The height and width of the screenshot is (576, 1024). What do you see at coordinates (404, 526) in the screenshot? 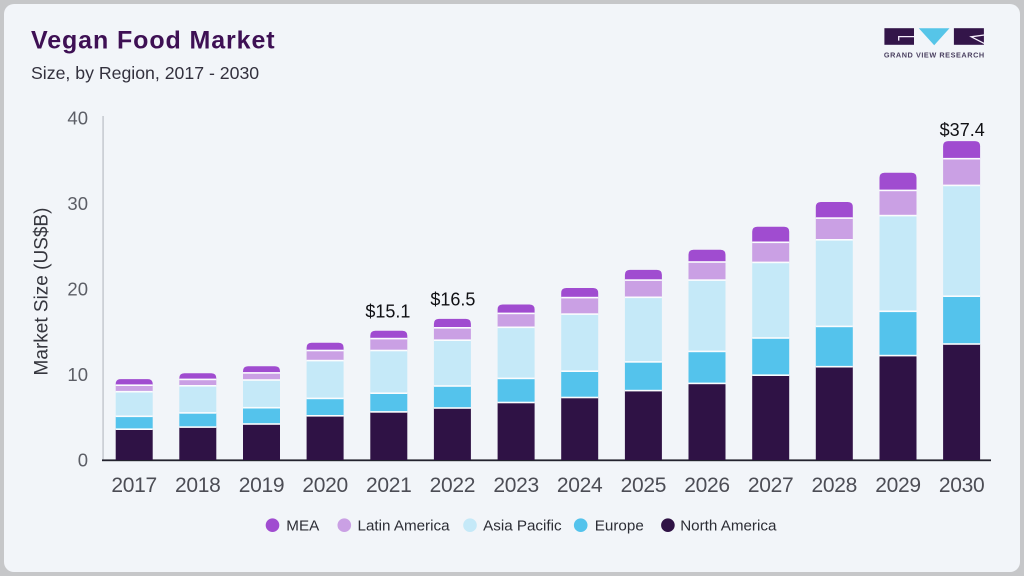
I see `svg-text: Latin America` at bounding box center [404, 526].